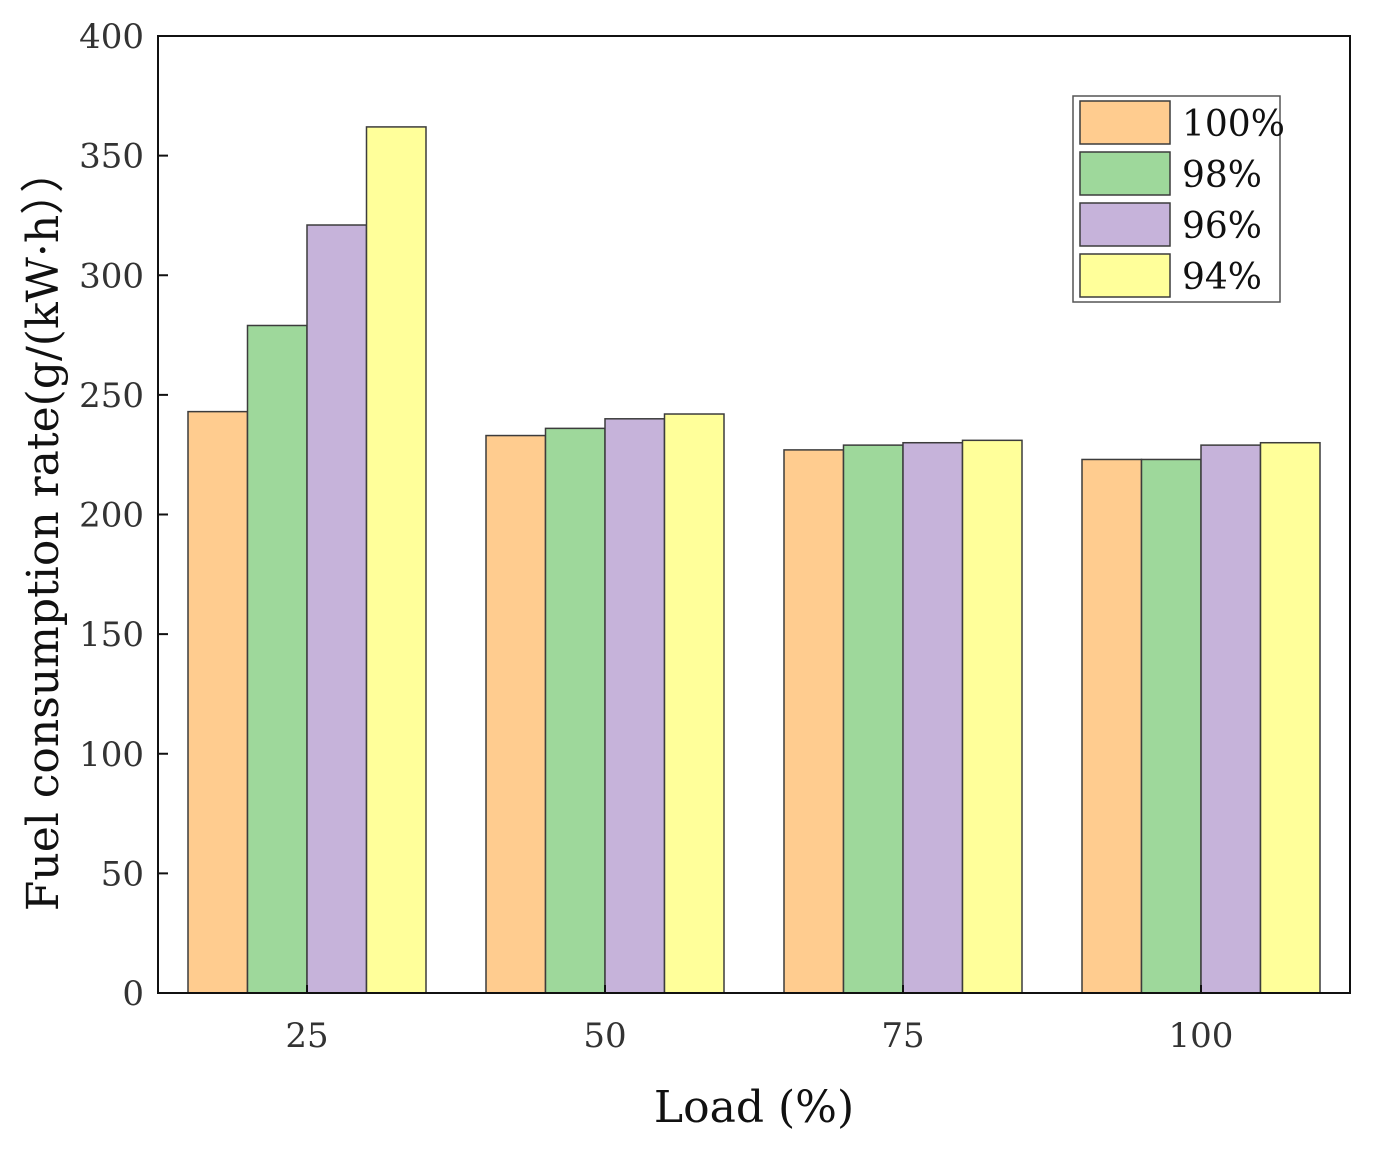 The image size is (1378, 1150). Describe the element at coordinates (111, 396) in the screenshot. I see `y-tick-label: 250` at that location.